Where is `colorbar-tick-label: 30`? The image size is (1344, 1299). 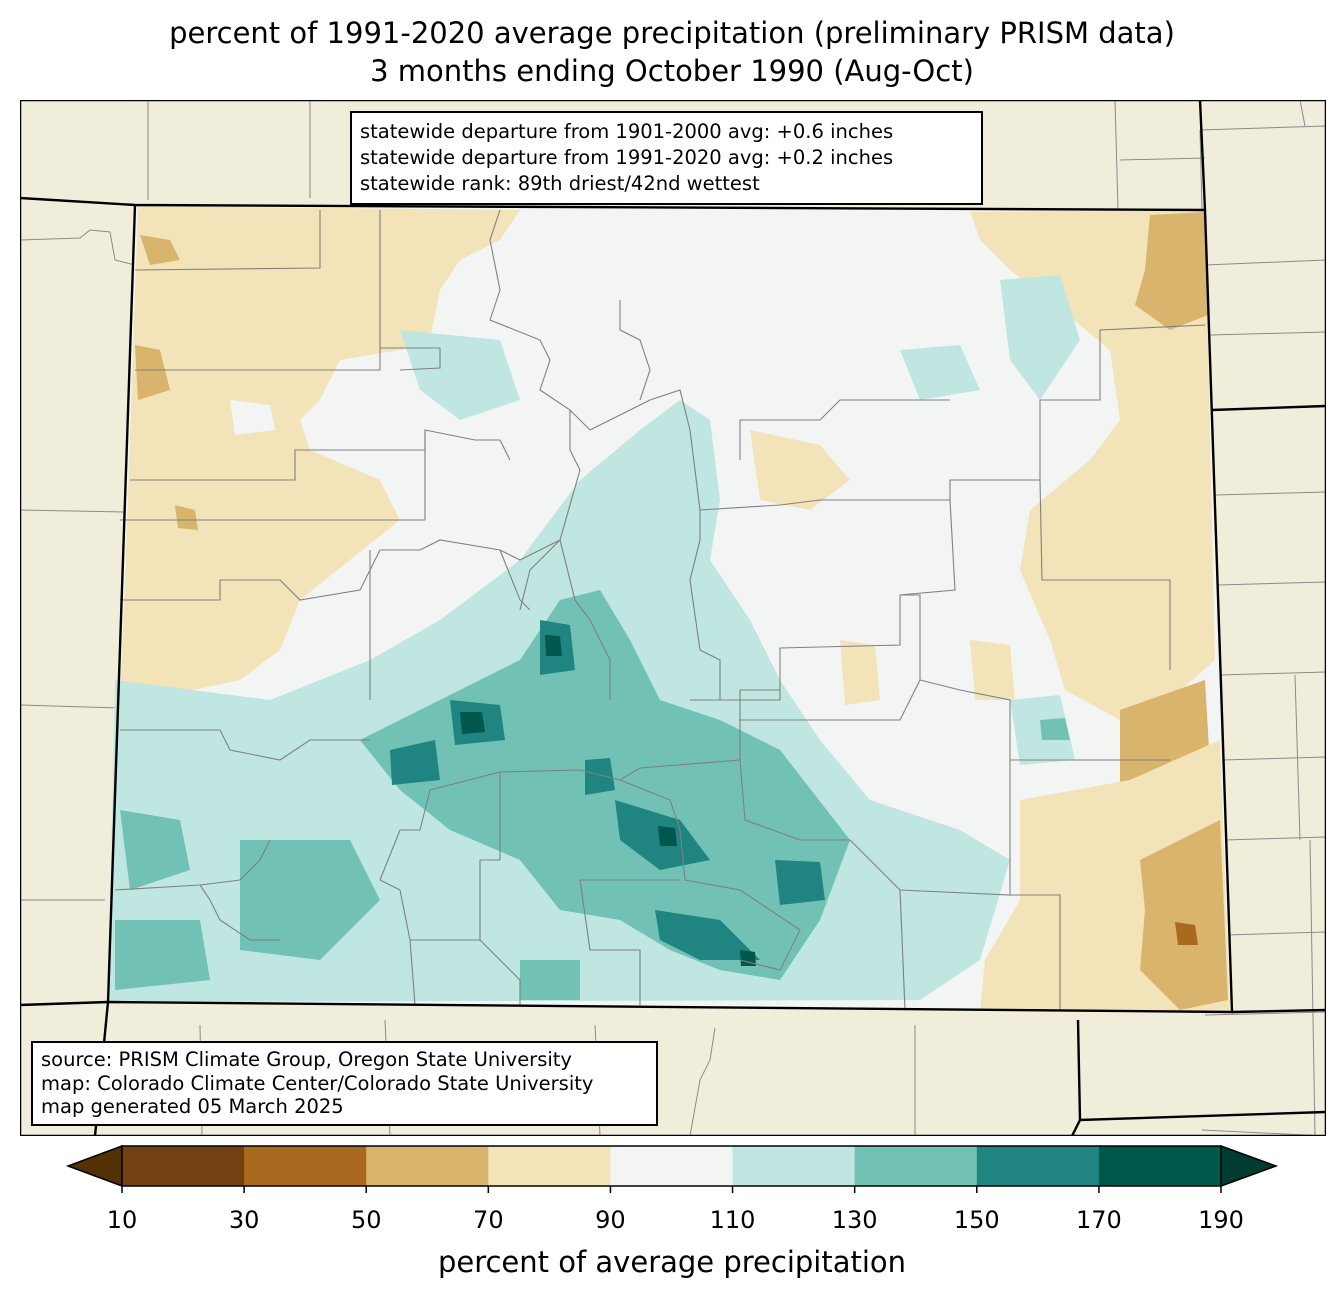
colorbar-tick-label: 30 is located at coordinates (244, 1220).